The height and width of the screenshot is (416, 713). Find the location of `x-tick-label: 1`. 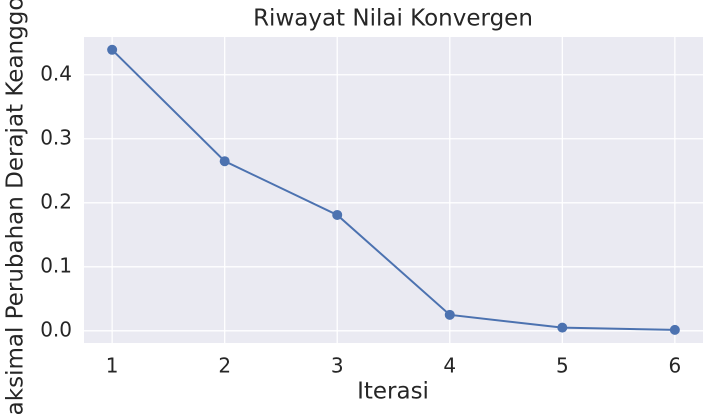

x-tick-label: 1 is located at coordinates (112, 366).